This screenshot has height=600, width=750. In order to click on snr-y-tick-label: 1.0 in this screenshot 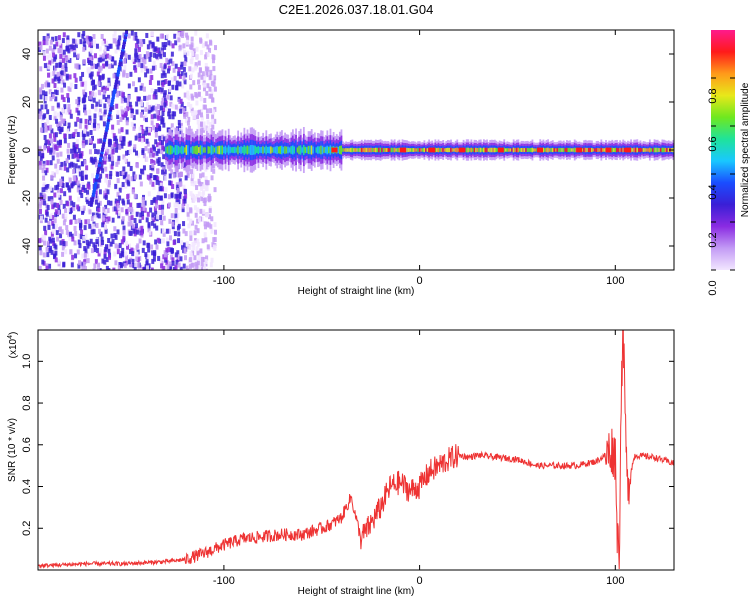, I will do `click(27, 361)`.